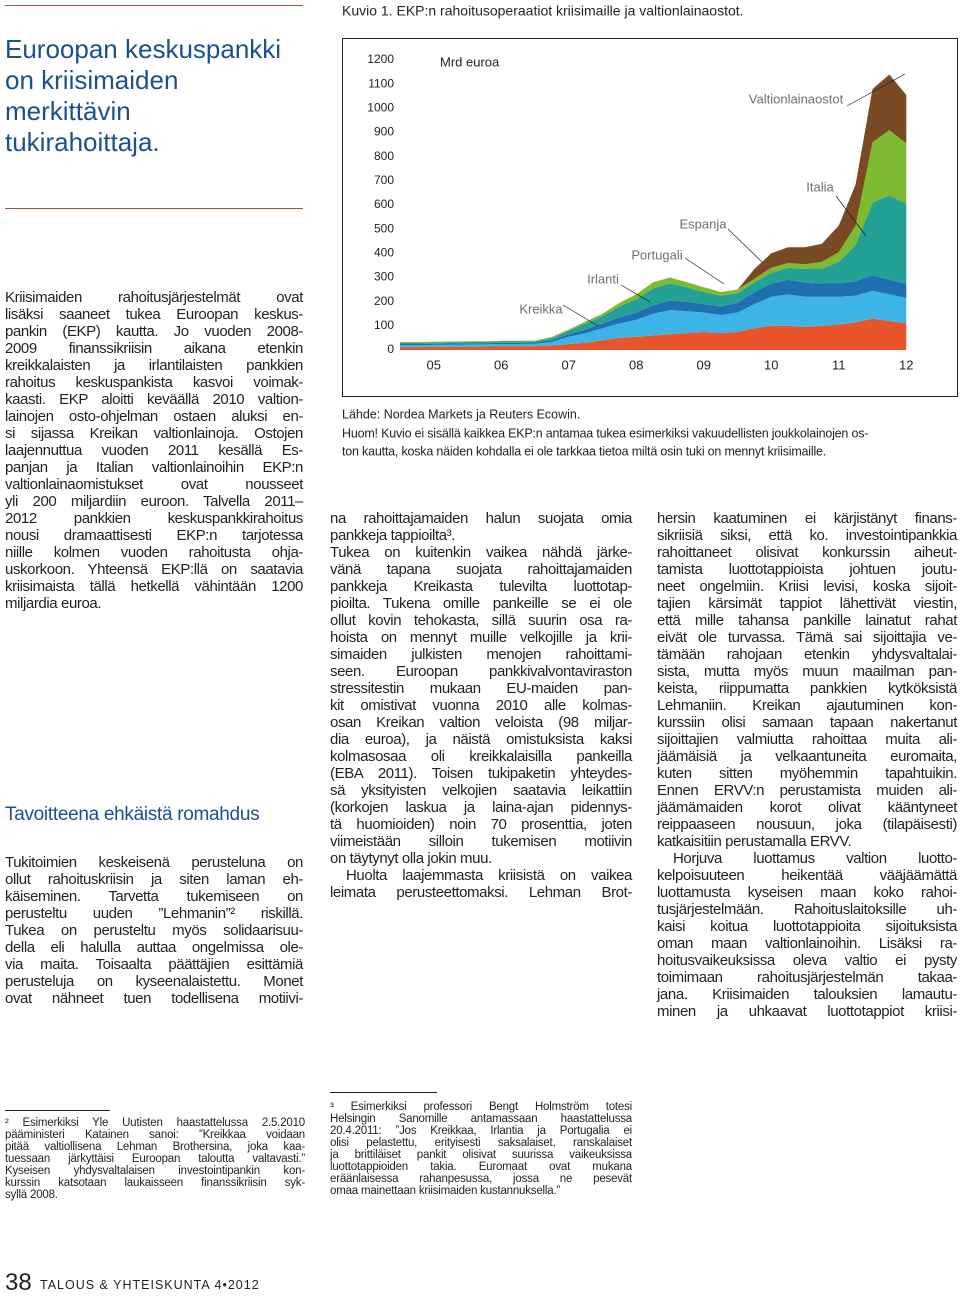  What do you see at coordinates (154, 569) in the screenshot?
I see `text-line: uskorkoon. Yhteensä EKP:llä on saatavia` at bounding box center [154, 569].